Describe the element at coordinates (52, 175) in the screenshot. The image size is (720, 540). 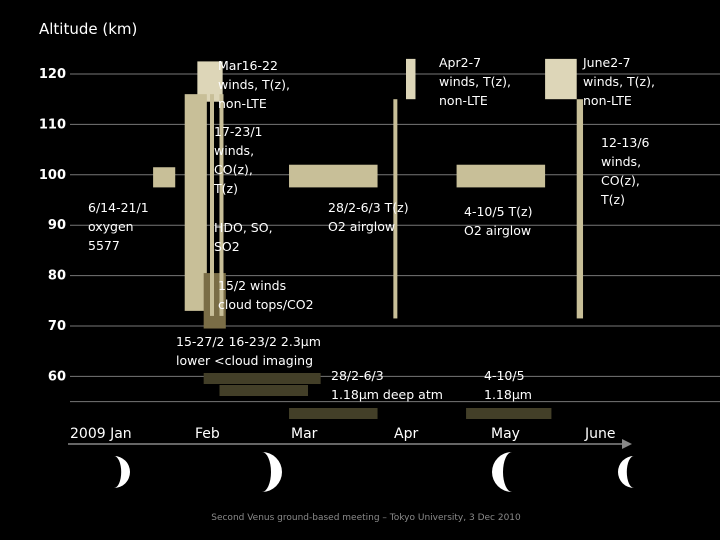
I see `y-tick-label: 100` at that location.